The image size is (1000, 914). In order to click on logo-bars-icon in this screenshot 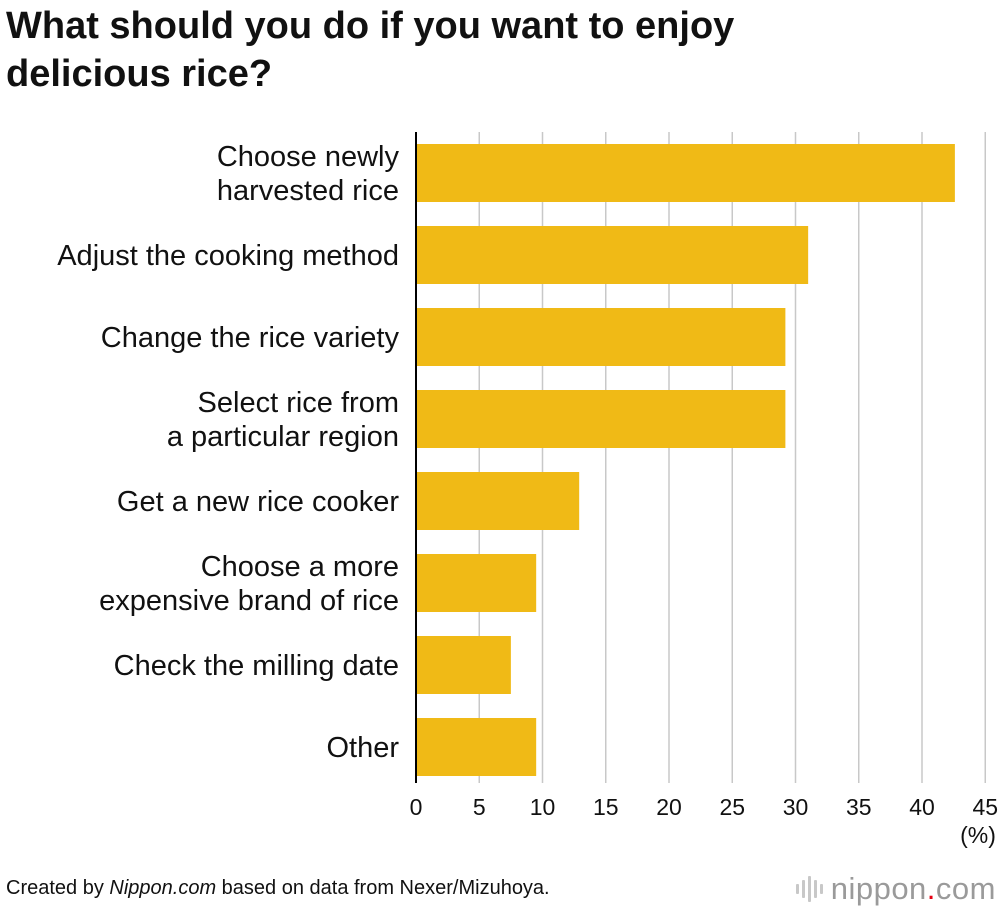, I will do `click(809, 889)`.